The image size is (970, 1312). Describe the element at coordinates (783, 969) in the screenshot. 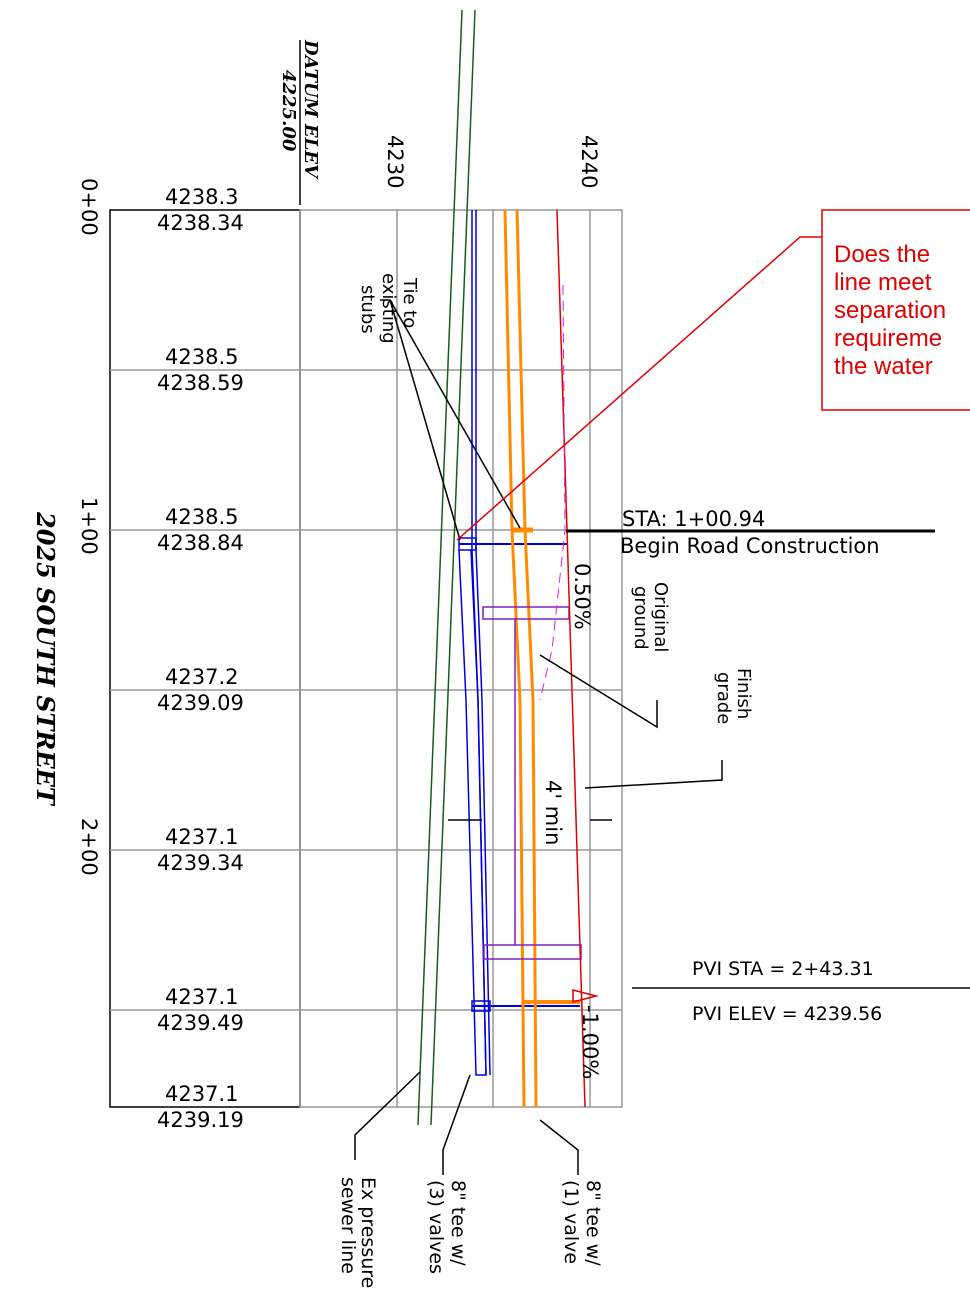

I see `note: PVI STA = 2+43.31` at that location.